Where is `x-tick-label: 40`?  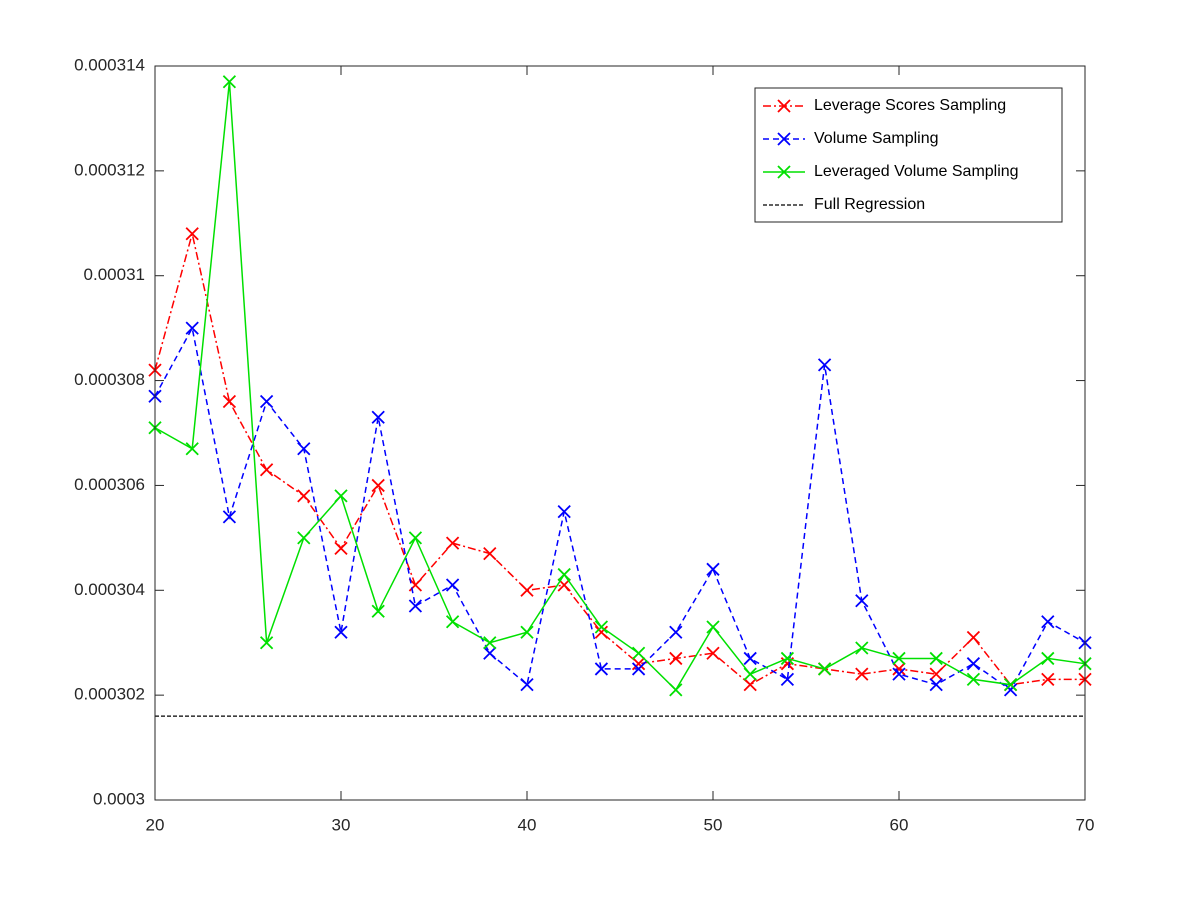
x-tick-label: 40 is located at coordinates (527, 824).